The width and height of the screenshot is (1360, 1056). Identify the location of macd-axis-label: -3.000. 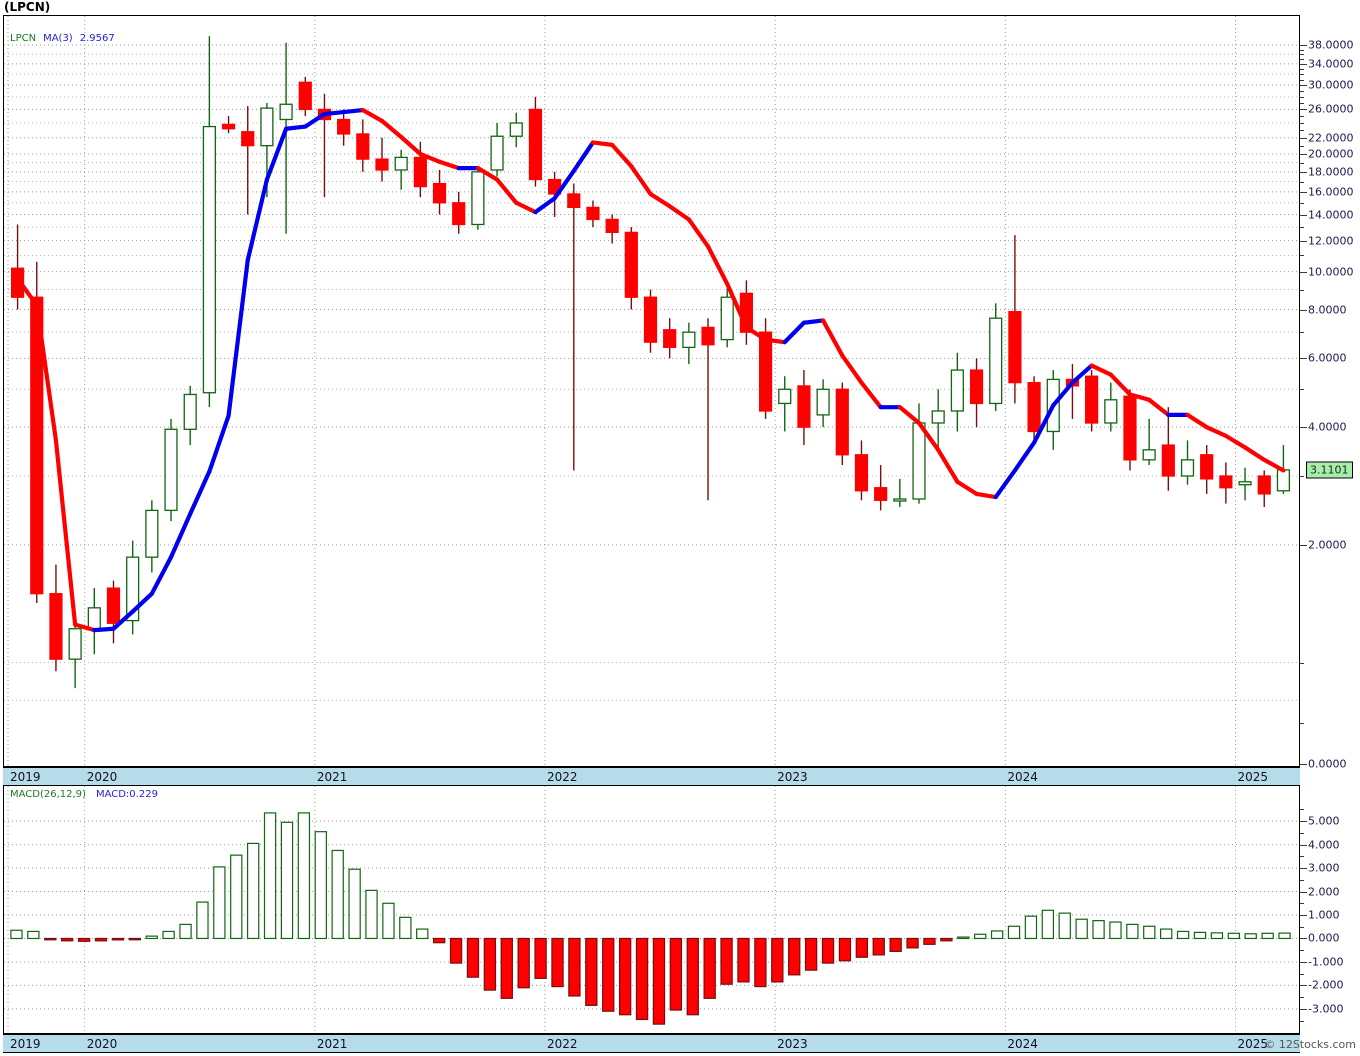
(1326, 1009).